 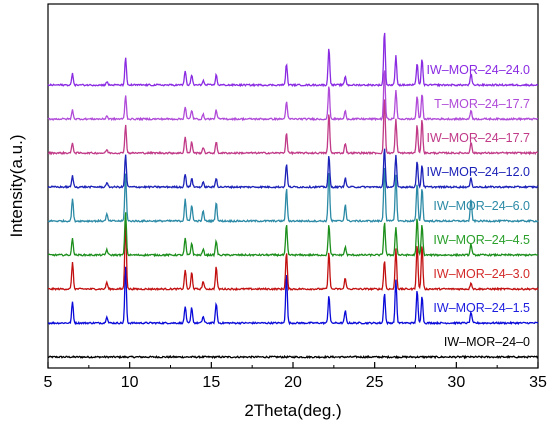 What do you see at coordinates (481, 206) in the screenshot?
I see `series-label-4: IW–MOR–24–6.0` at bounding box center [481, 206].